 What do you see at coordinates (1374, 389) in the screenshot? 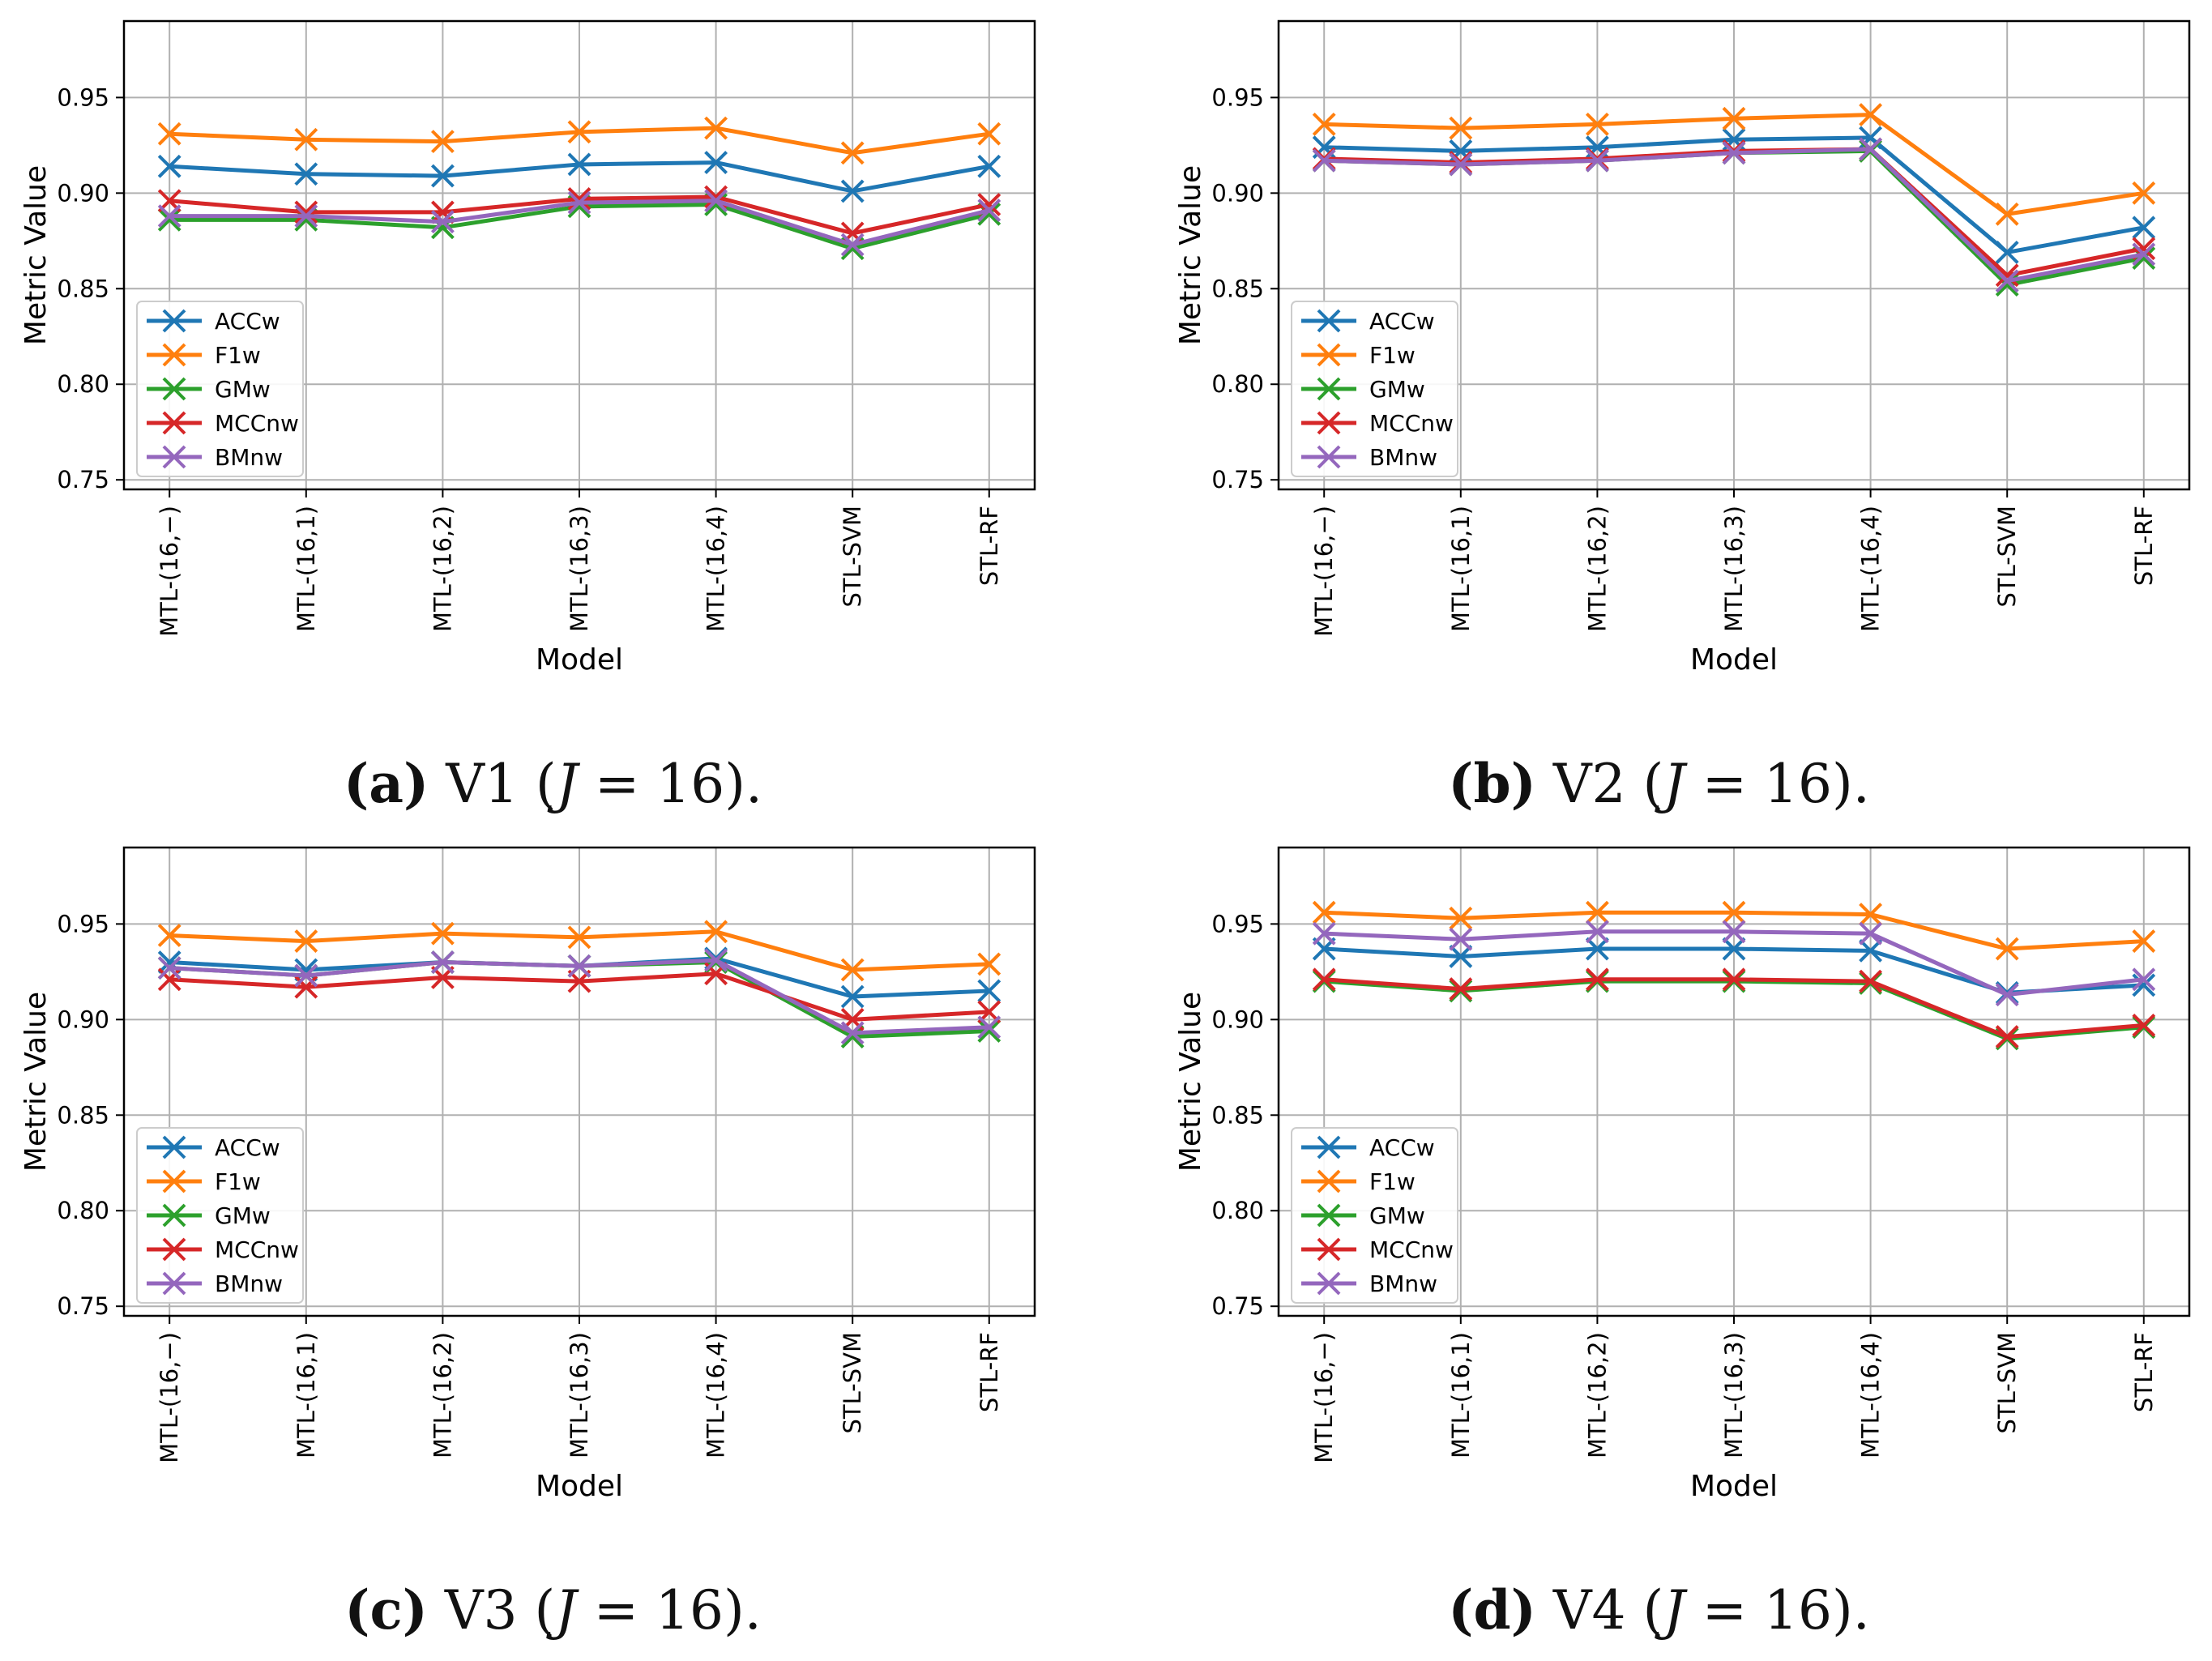
I see `chart-b-legend-box` at bounding box center [1374, 389].